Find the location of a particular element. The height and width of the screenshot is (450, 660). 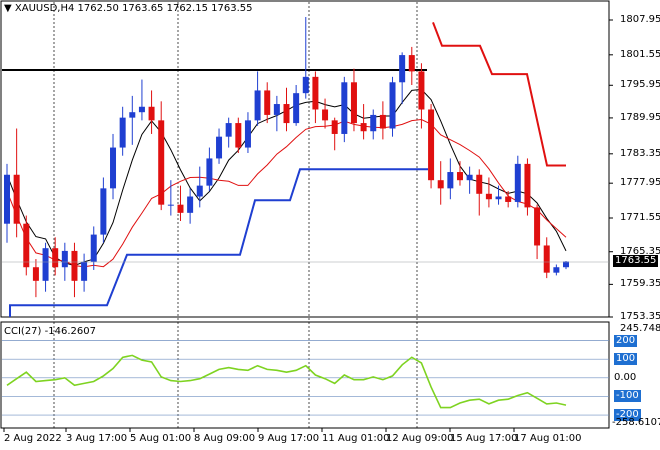

price-tick-label: 1771.55 is located at coordinates (640, 217).